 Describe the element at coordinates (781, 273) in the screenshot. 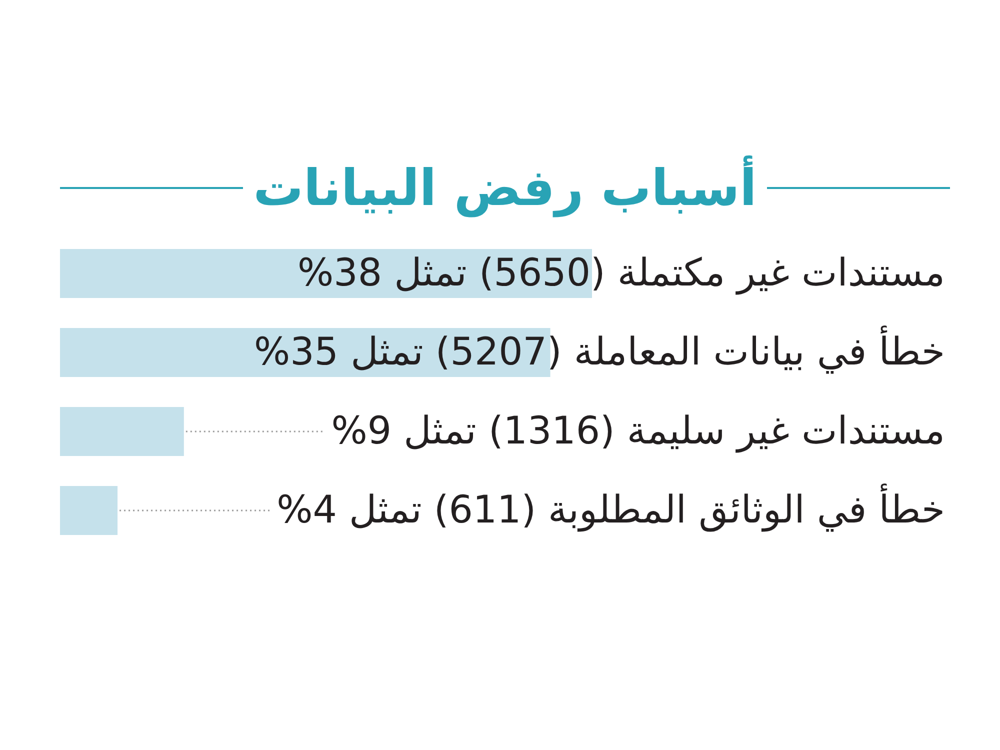

I see `y-tick-label: مستندات غير مكتملة` at that location.